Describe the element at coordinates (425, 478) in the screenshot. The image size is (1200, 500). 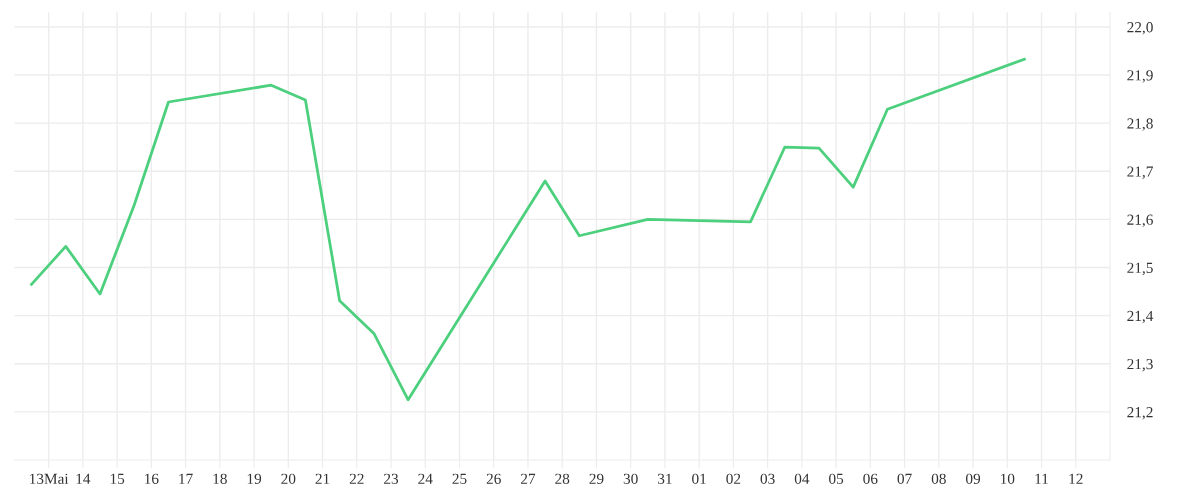
I see `x-tick-label: 24` at that location.